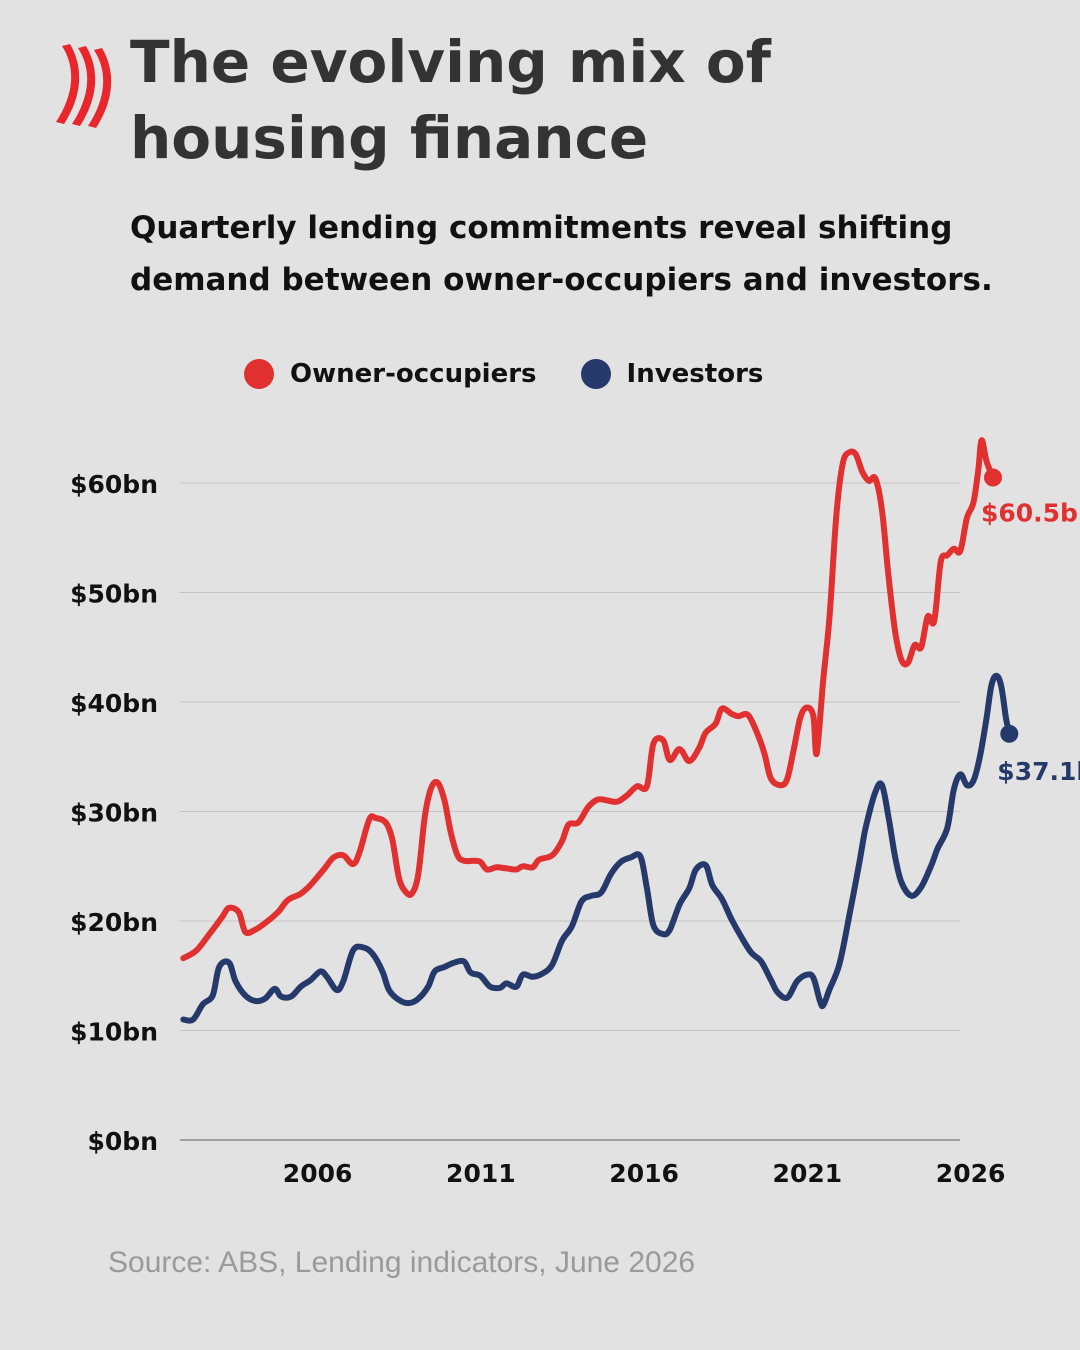  Describe the element at coordinates (114, 594) in the screenshot. I see `y-tick-label: $50bn` at that location.